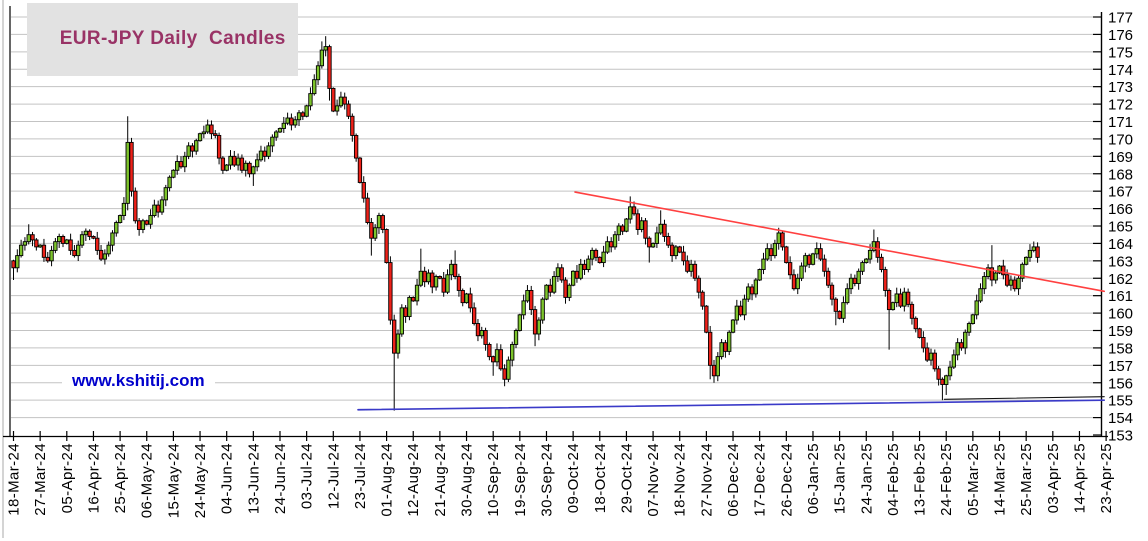 Image resolution: width=1148 pixels, height=541 pixels. What do you see at coordinates (733, 480) in the screenshot?
I see `svg-text: 06-Dec-24` at bounding box center [733, 480].